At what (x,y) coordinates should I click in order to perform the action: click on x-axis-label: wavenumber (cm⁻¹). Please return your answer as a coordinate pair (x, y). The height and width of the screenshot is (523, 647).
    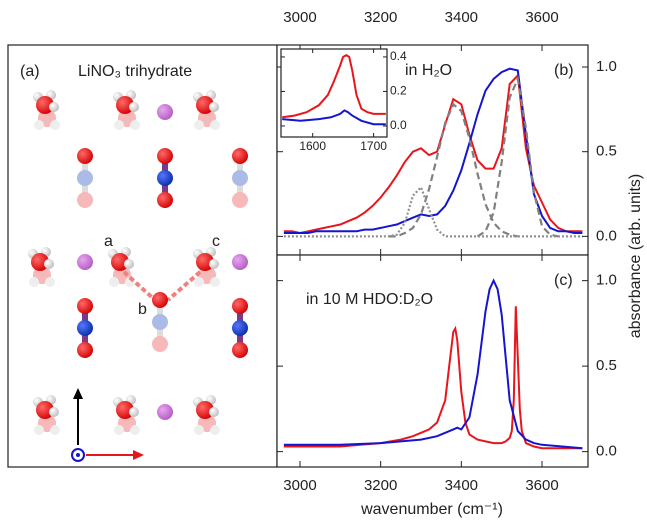
    Looking at the image, I should click on (431, 509).